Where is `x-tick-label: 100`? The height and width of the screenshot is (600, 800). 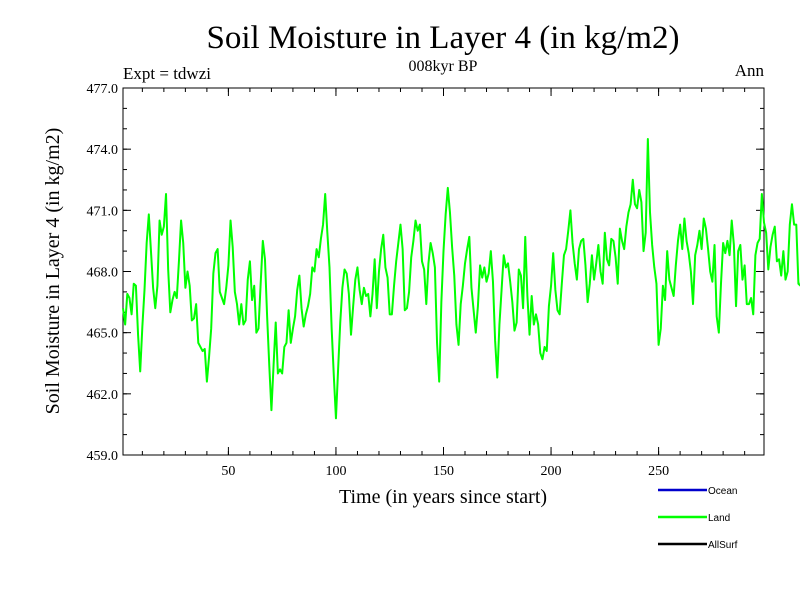
x-tick-label: 100 is located at coordinates (335, 471).